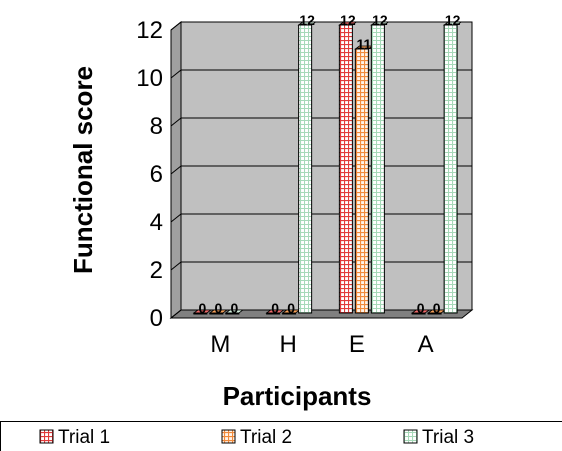  Describe the element at coordinates (426, 344) in the screenshot. I see `x-tick-label: A` at that location.